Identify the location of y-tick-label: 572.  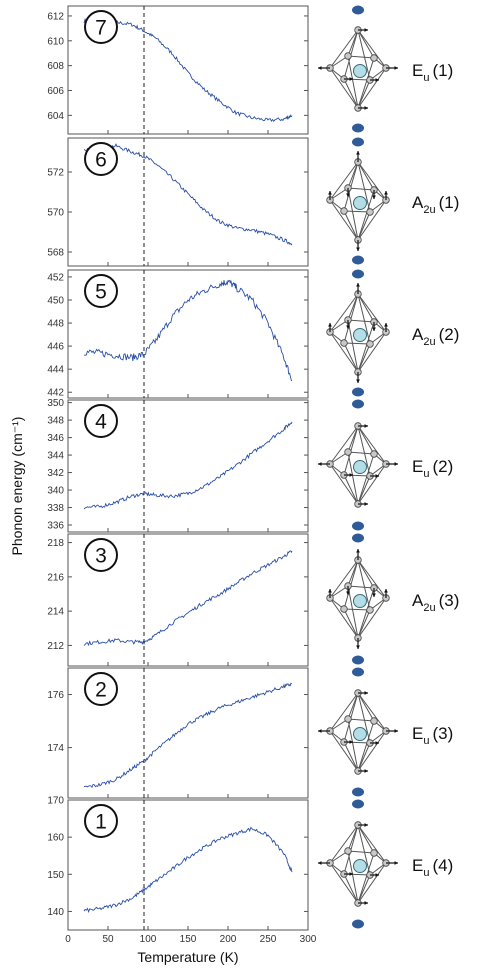
(55, 173).